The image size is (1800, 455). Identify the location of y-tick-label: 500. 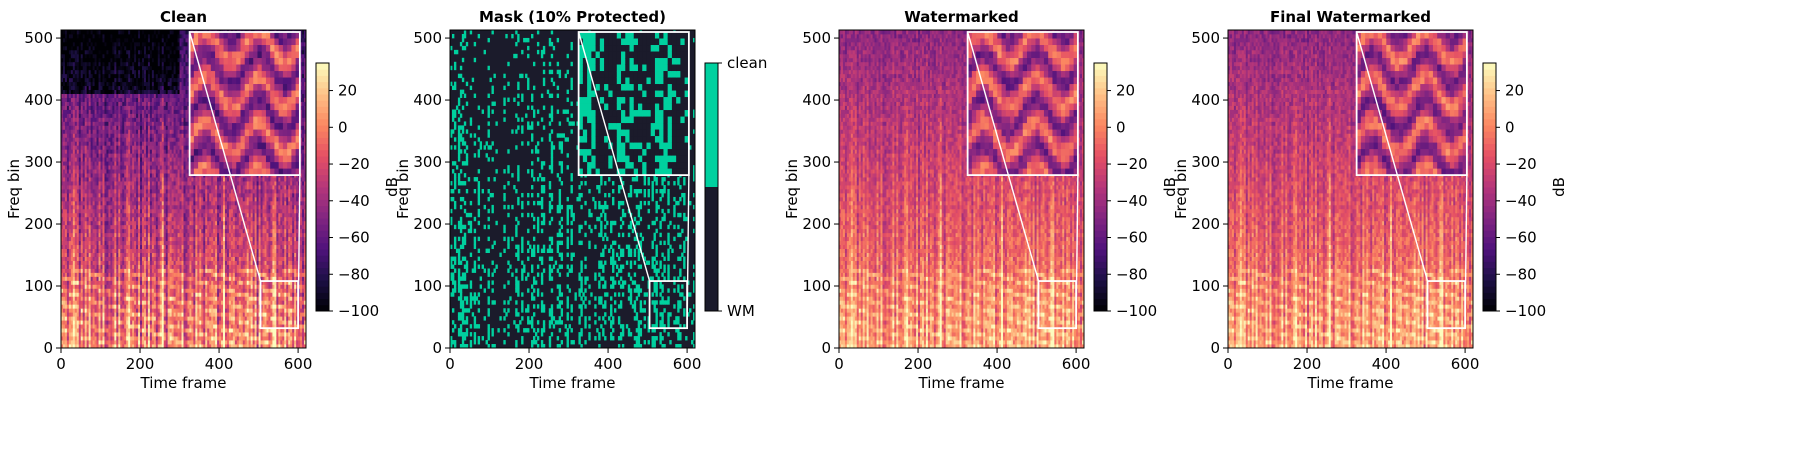
(1205, 38).